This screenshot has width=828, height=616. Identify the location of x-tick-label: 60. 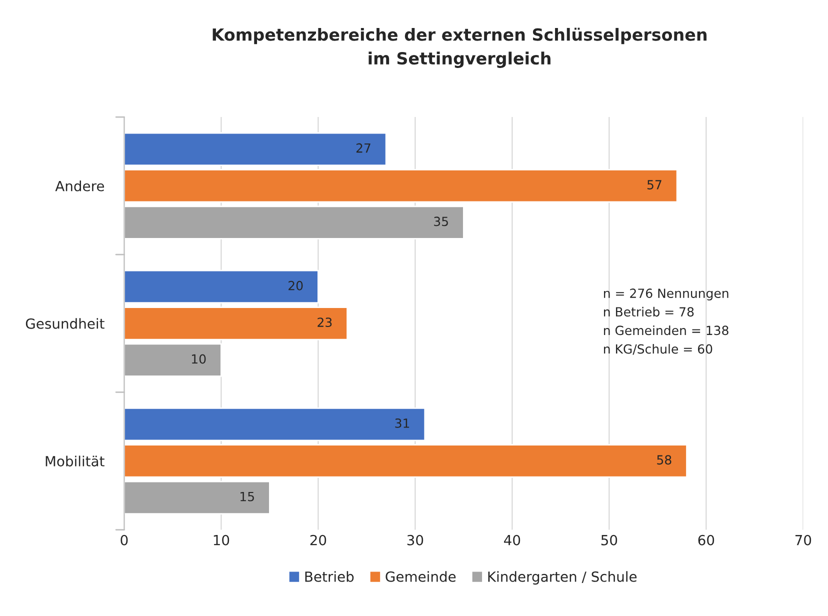
(706, 540).